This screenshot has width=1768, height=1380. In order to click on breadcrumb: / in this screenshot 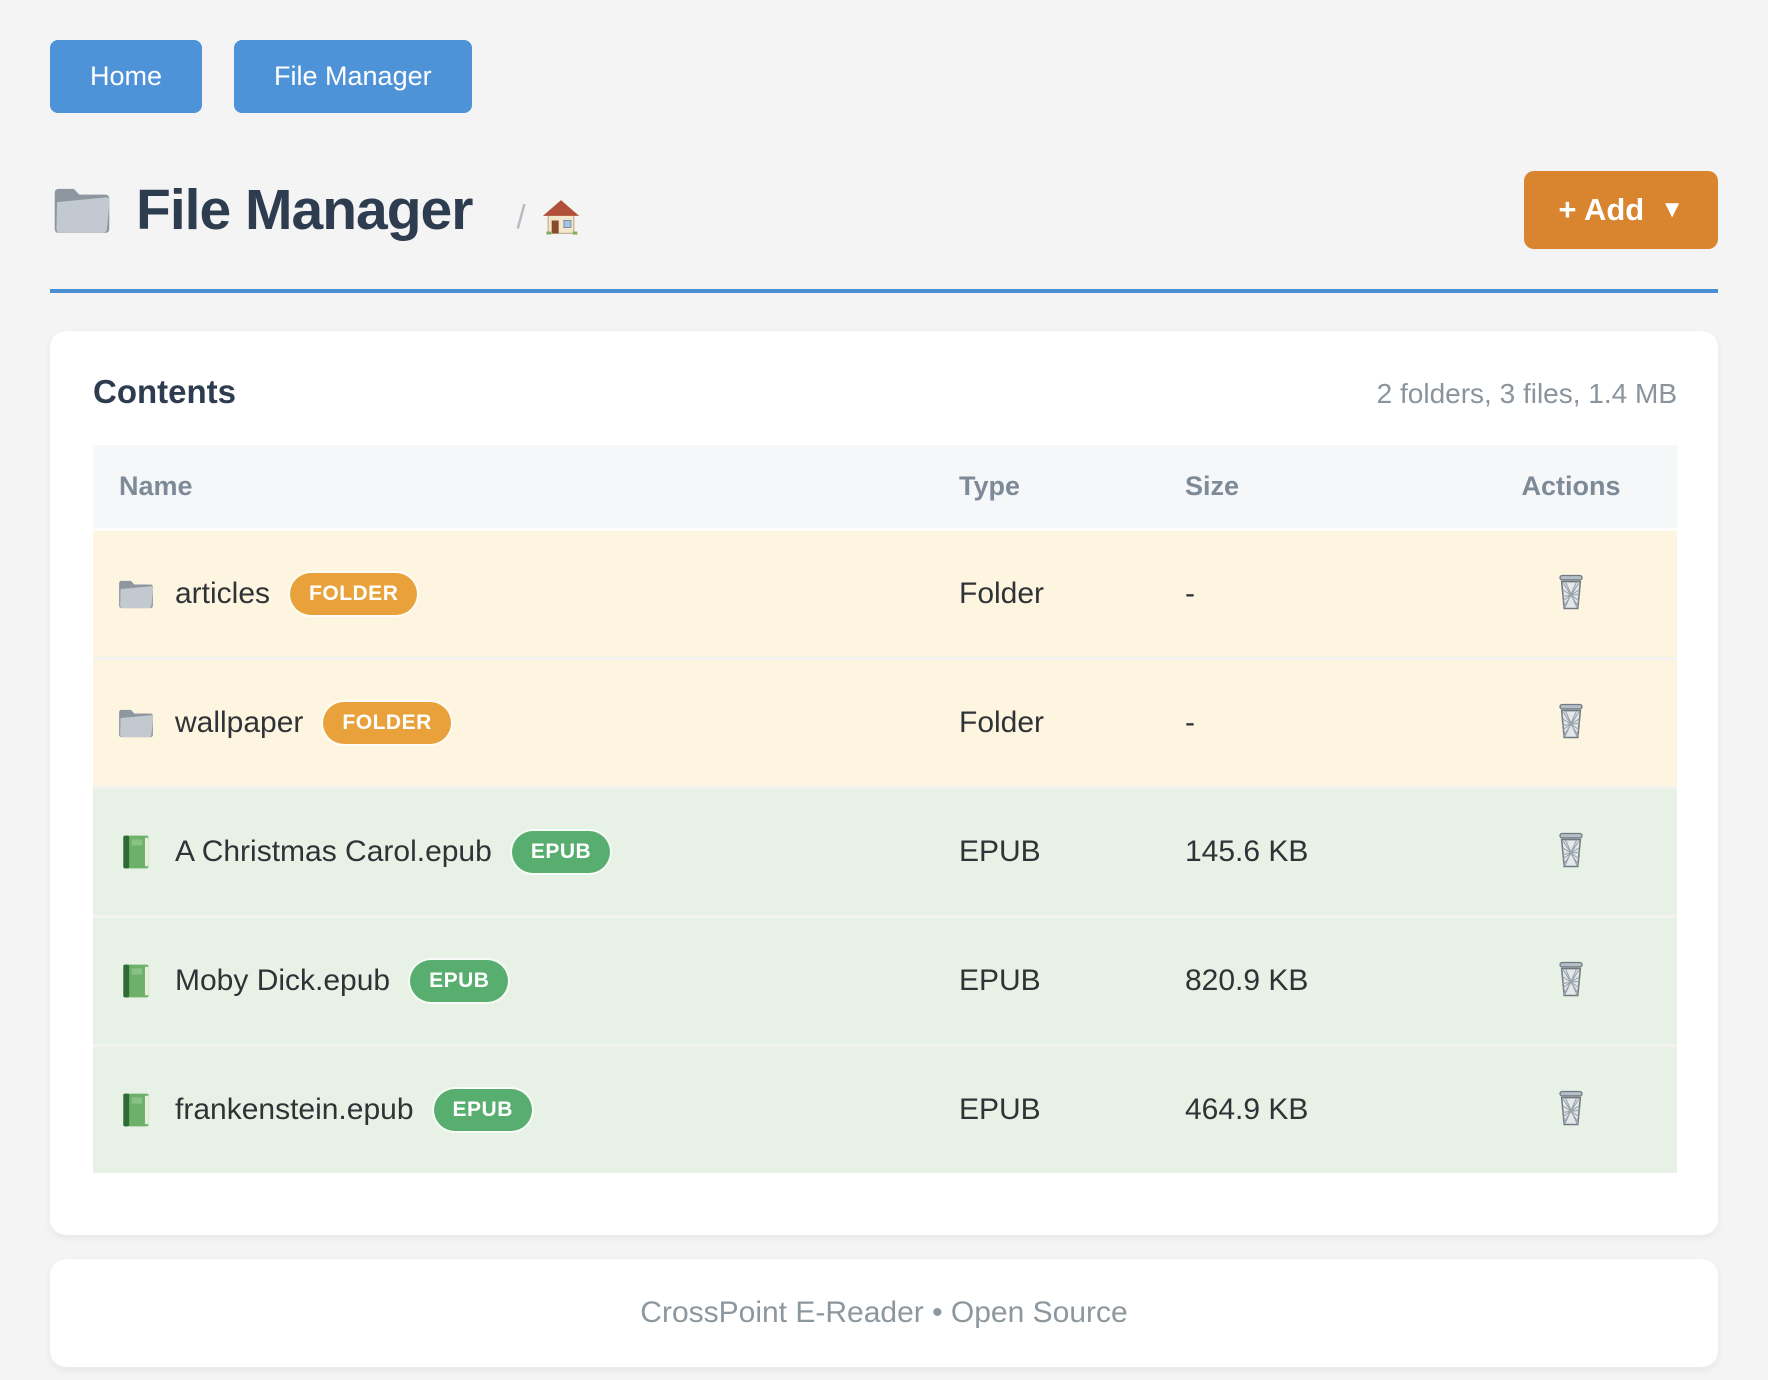, I will do `click(548, 217)`.